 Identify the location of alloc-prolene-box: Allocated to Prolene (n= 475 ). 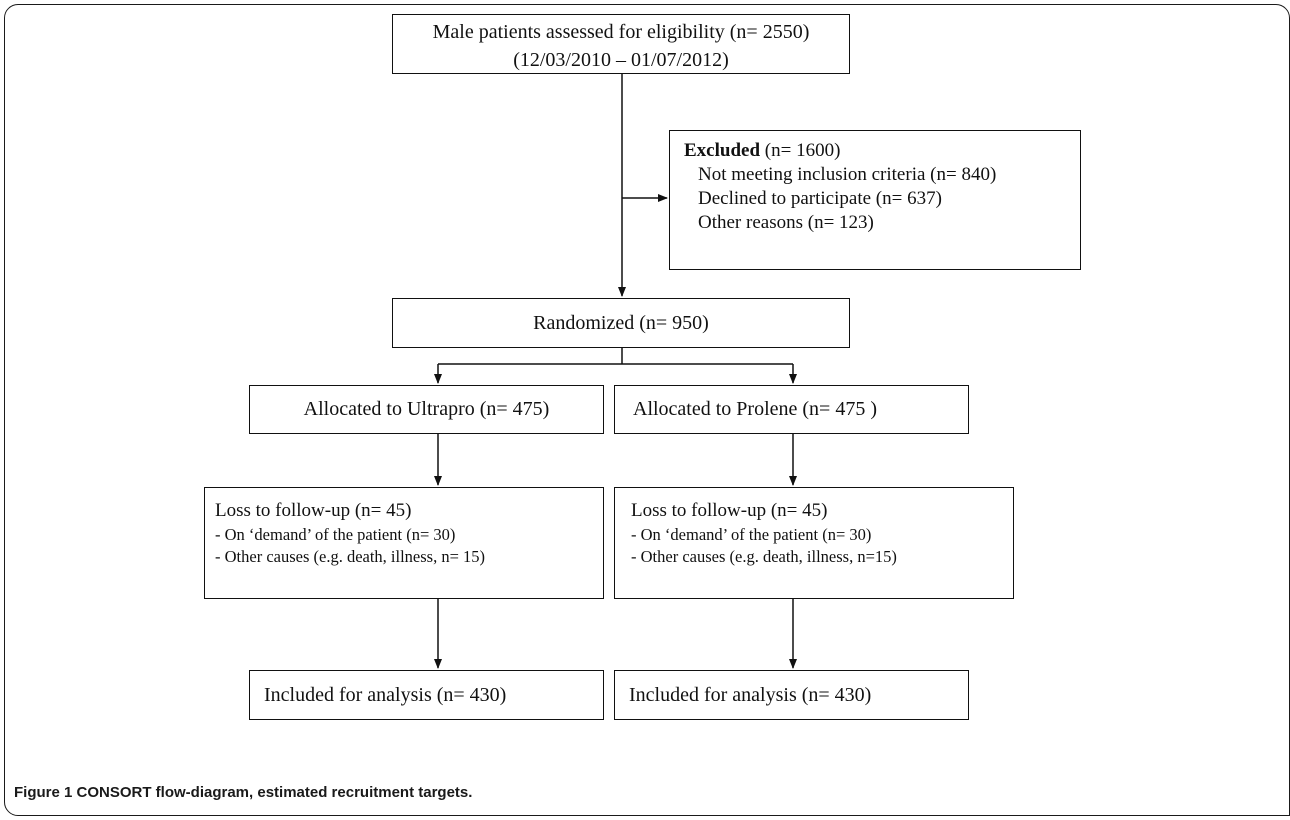
(791, 409).